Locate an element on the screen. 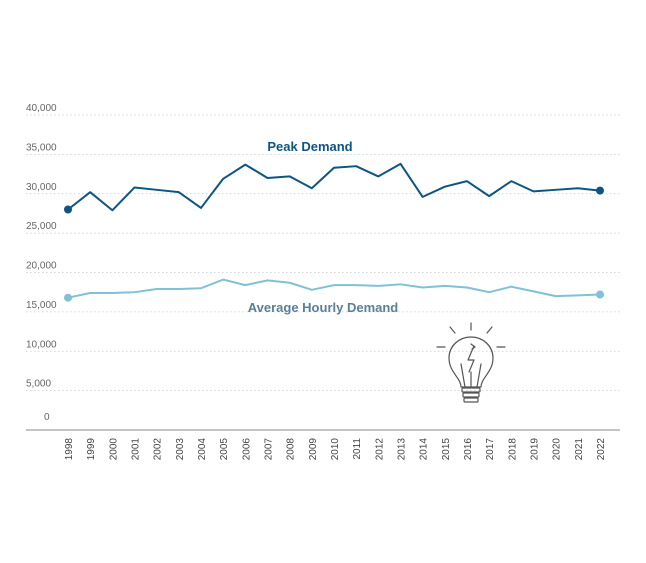  y-tick-label: 35,000 is located at coordinates (41, 147).